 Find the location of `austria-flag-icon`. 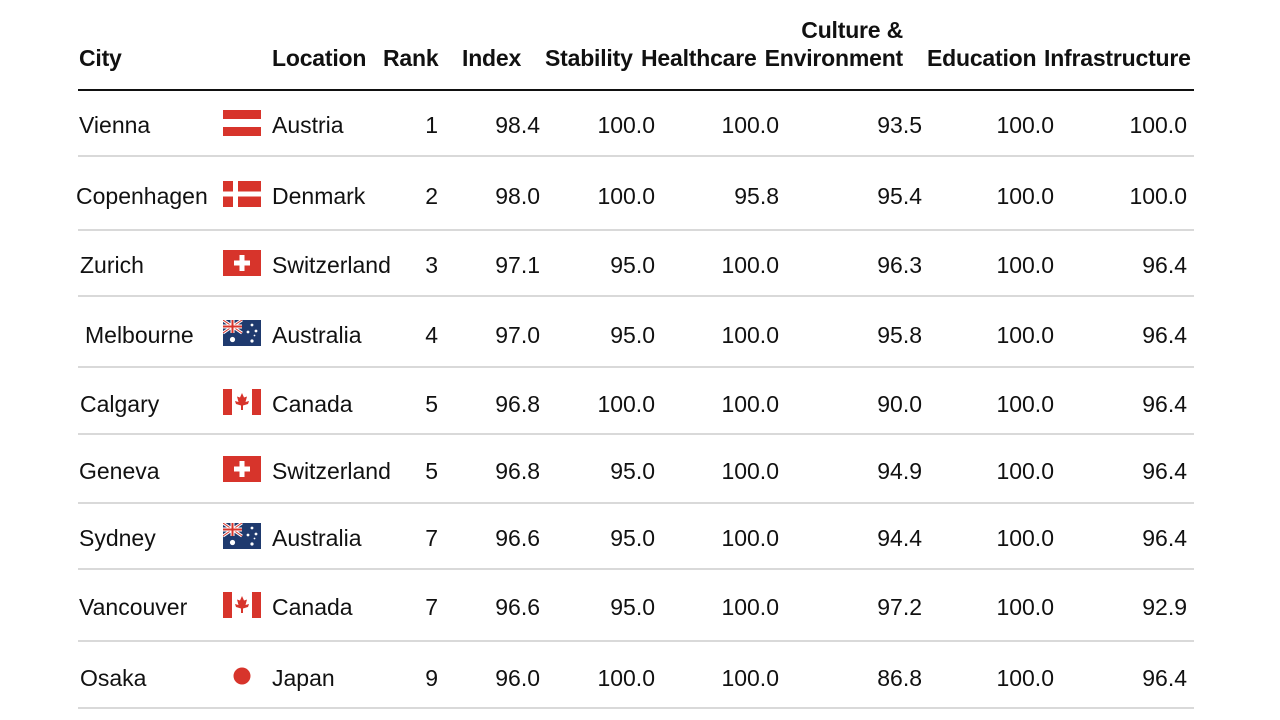

austria-flag-icon is located at coordinates (242, 123).